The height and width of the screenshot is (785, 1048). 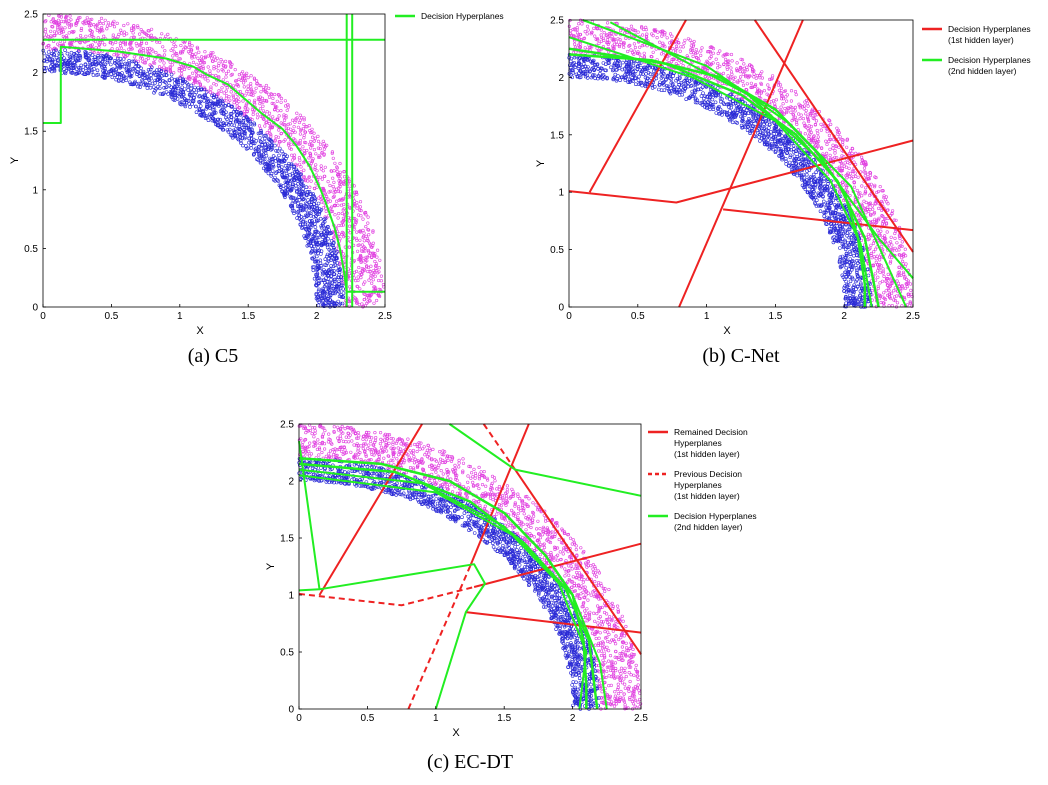 What do you see at coordinates (248, 316) in the screenshot?
I see `x-tick-label: 1.5` at bounding box center [248, 316].